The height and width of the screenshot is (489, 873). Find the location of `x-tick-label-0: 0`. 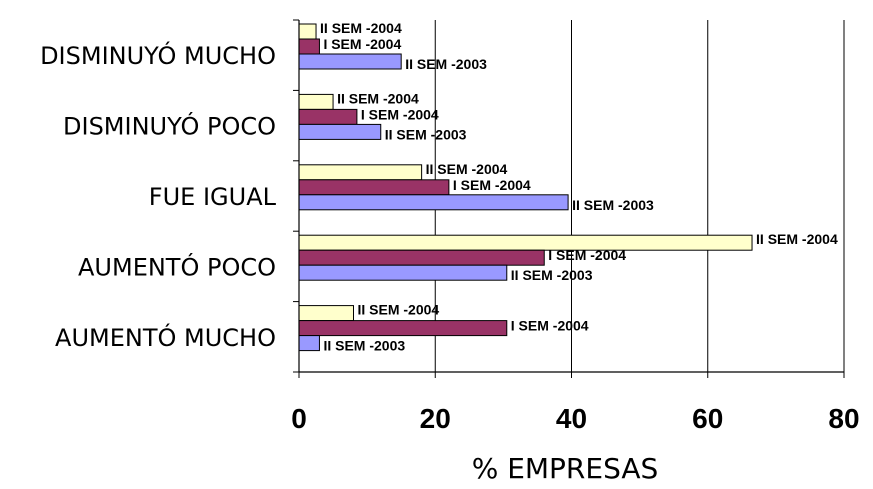

x-tick-label-0: 0 is located at coordinates (299, 418).